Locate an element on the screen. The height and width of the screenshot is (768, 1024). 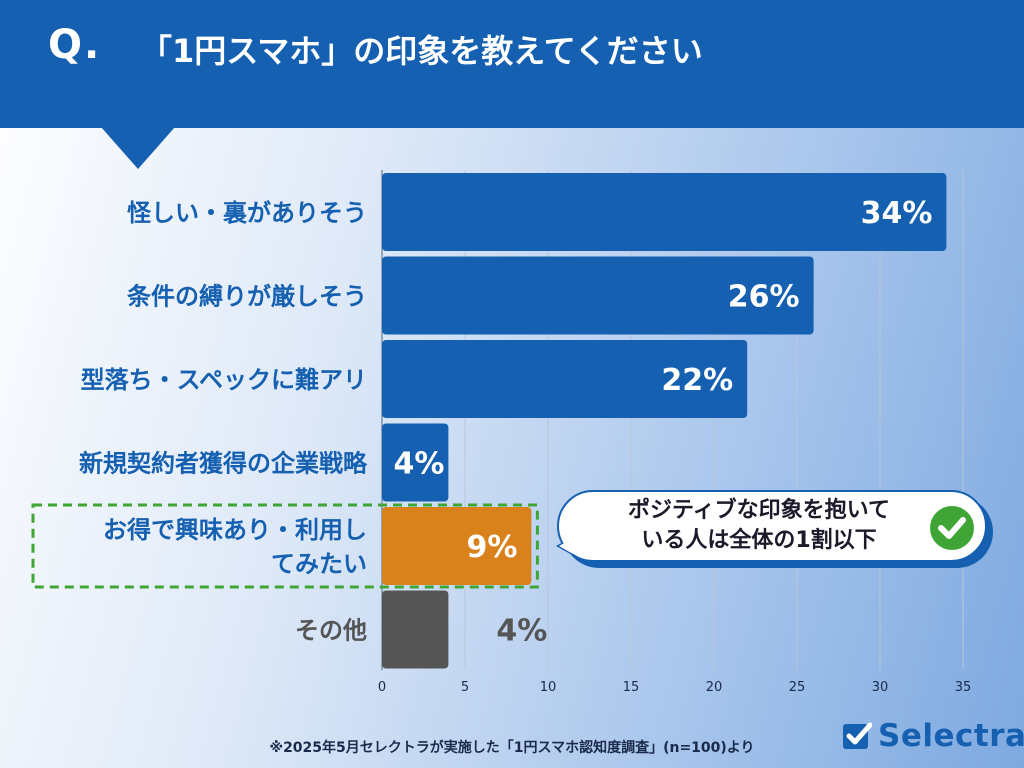
x-tick-label: 35 is located at coordinates (963, 687).